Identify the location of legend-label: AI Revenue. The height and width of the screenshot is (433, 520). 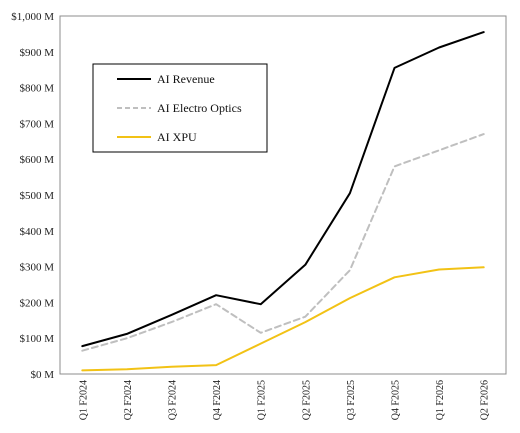
(186, 79).